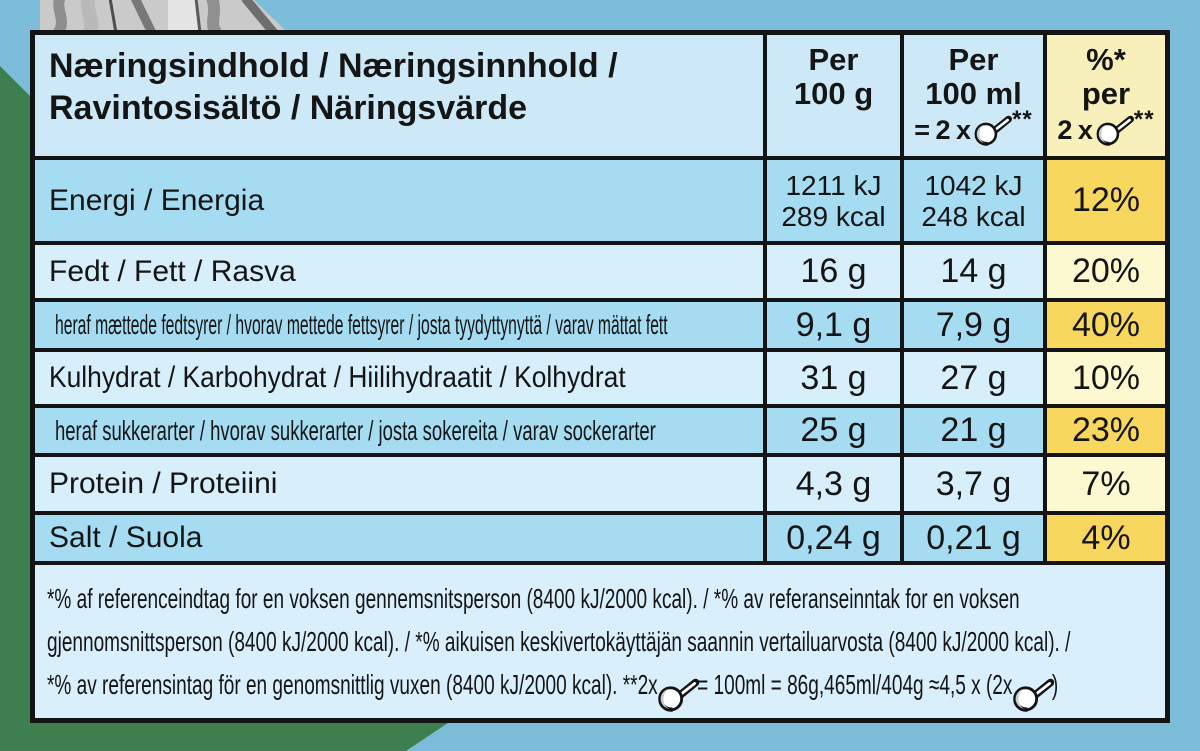 Image resolution: width=1200 pixels, height=751 pixels. I want to click on value-per-100g: 31 g, so click(833, 378).